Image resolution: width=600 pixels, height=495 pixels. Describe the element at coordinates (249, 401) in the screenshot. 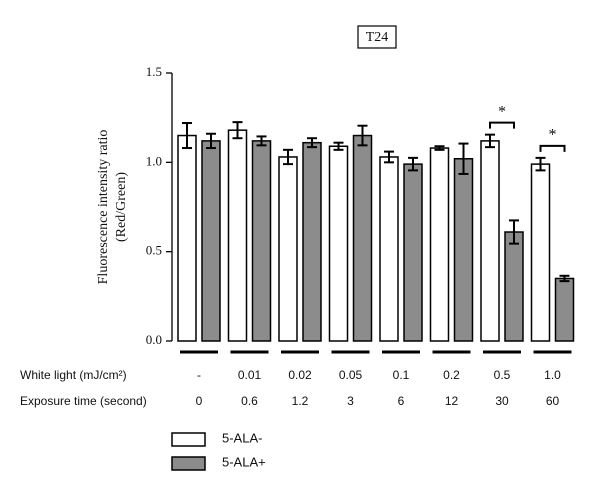

I see `x-tick-label: 0.6` at that location.